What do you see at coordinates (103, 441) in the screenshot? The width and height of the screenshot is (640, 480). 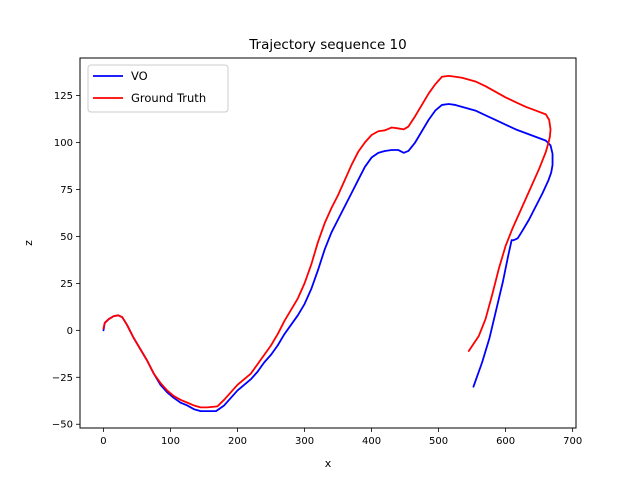 I see `x-tick-label: 0` at bounding box center [103, 441].